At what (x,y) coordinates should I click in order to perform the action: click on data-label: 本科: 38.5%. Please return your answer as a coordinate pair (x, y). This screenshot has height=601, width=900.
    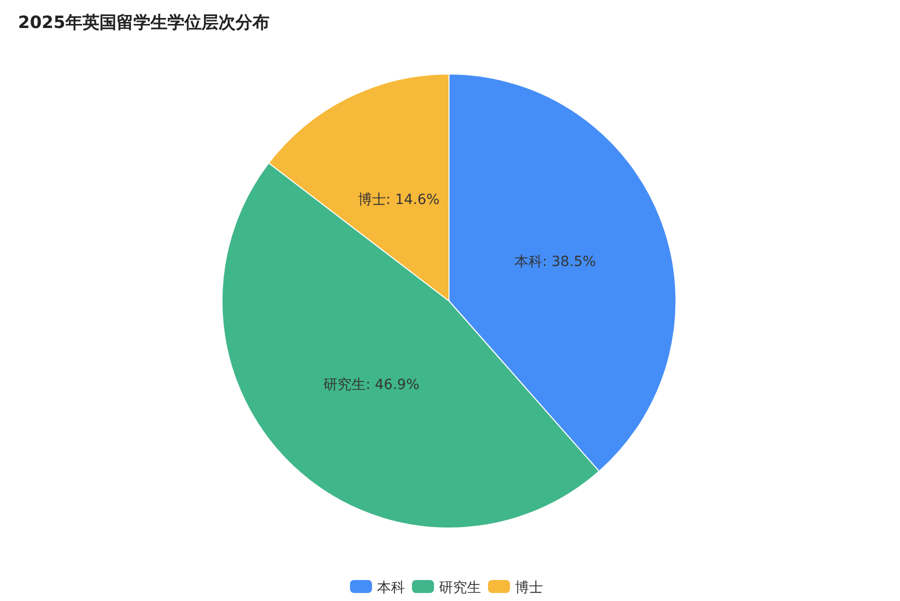
    Looking at the image, I should click on (555, 262).